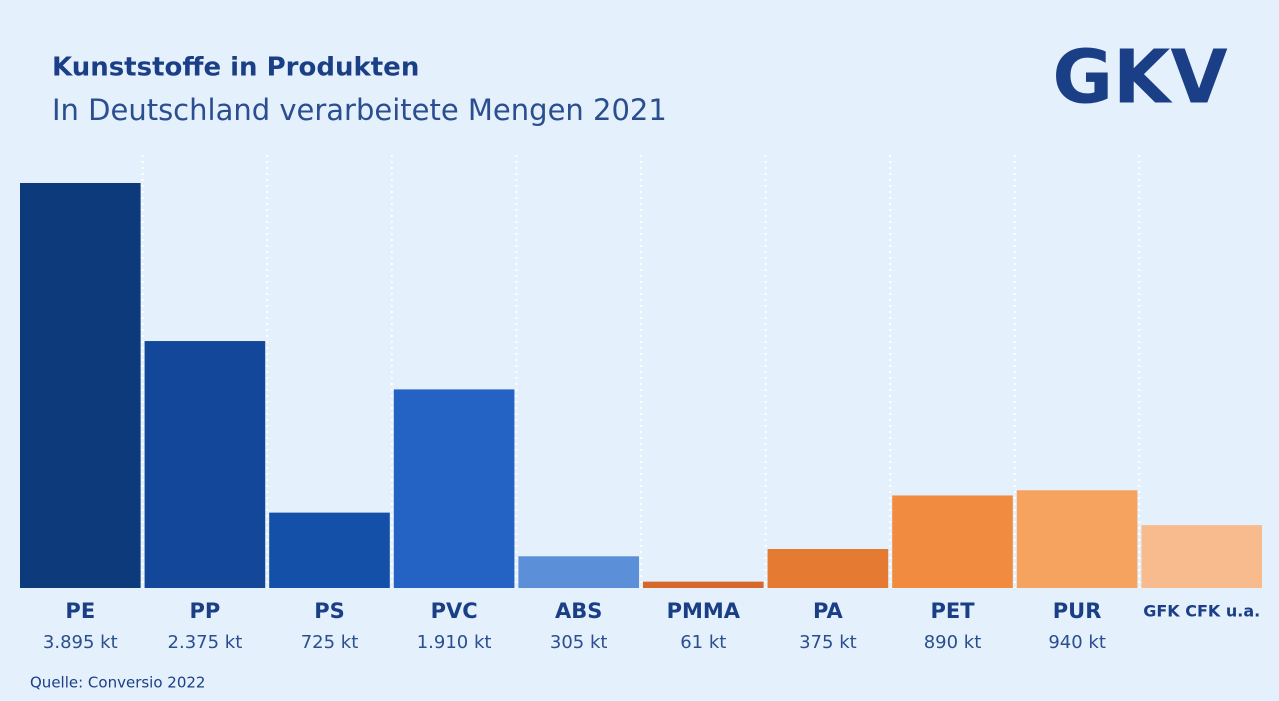 The width and height of the screenshot is (1279, 701). I want to click on category-label: PUR, so click(1077, 611).